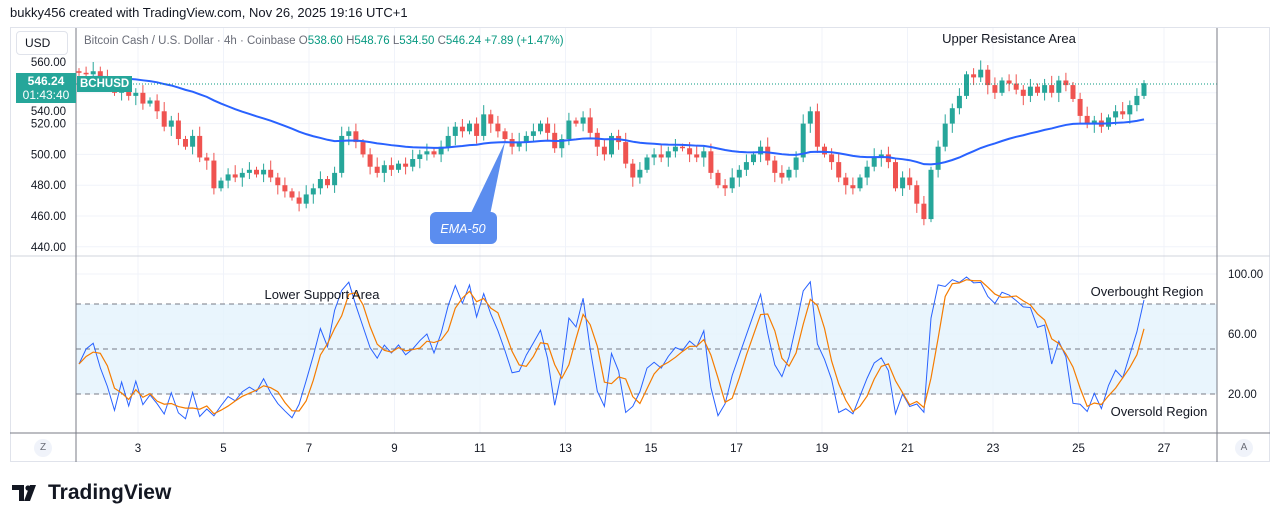 The width and height of the screenshot is (1281, 522). I want to click on high-label: H, so click(350, 41).